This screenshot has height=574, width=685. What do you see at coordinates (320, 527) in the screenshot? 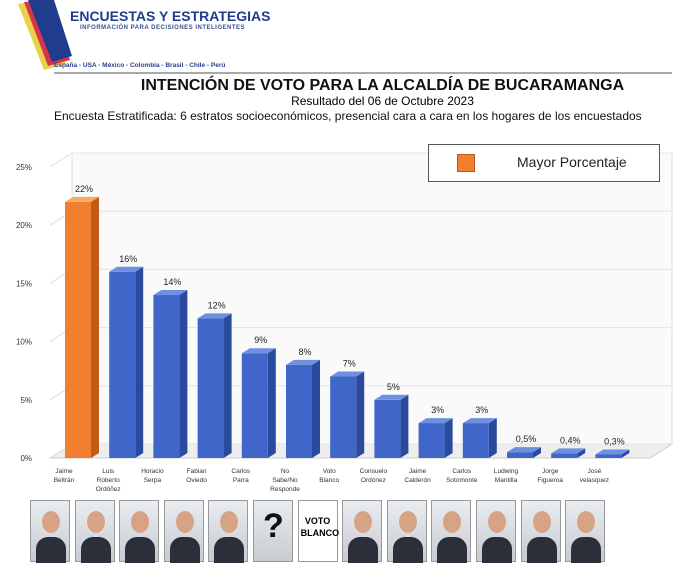
I see `voto-blanco-logo: VOTO BLANCO` at bounding box center [320, 527].